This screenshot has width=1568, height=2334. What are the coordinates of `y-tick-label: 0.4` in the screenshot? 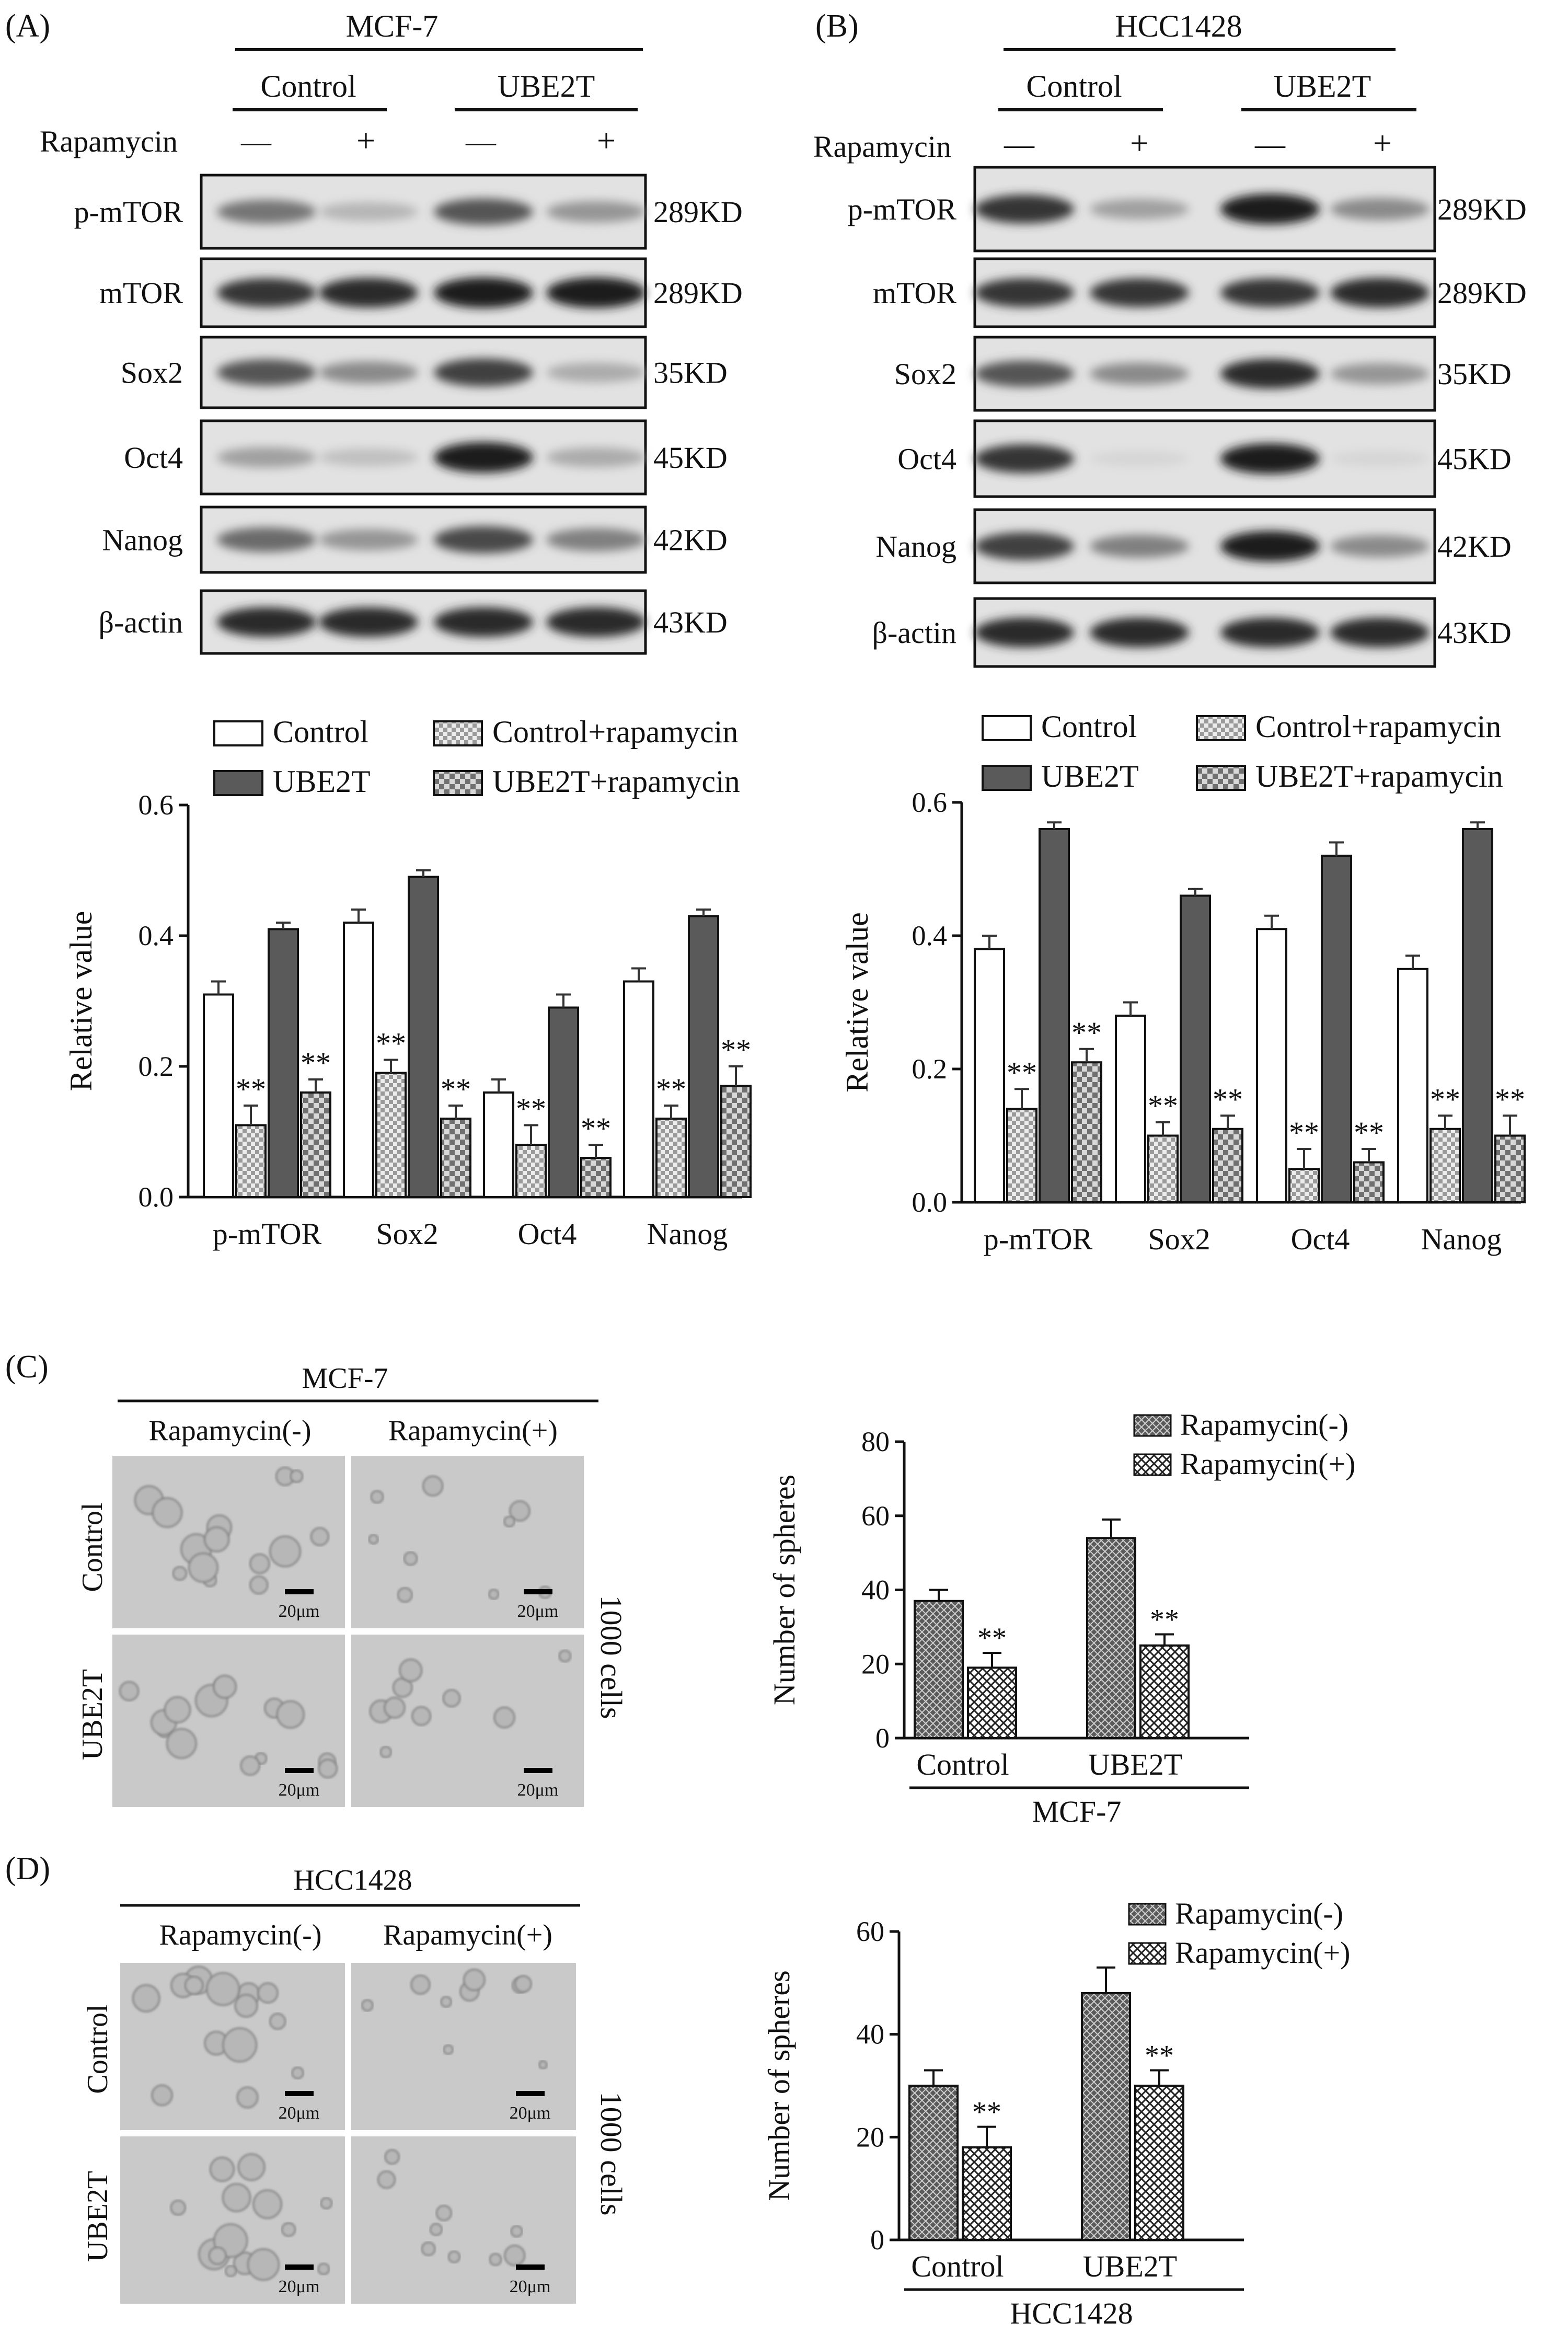 It's located at (156, 935).